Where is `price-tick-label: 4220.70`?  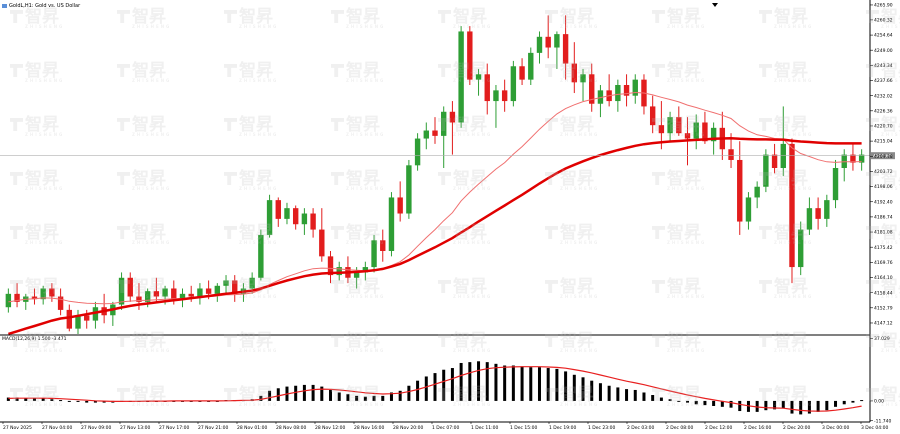
price-tick-label: 4220.70 is located at coordinates (883, 127).